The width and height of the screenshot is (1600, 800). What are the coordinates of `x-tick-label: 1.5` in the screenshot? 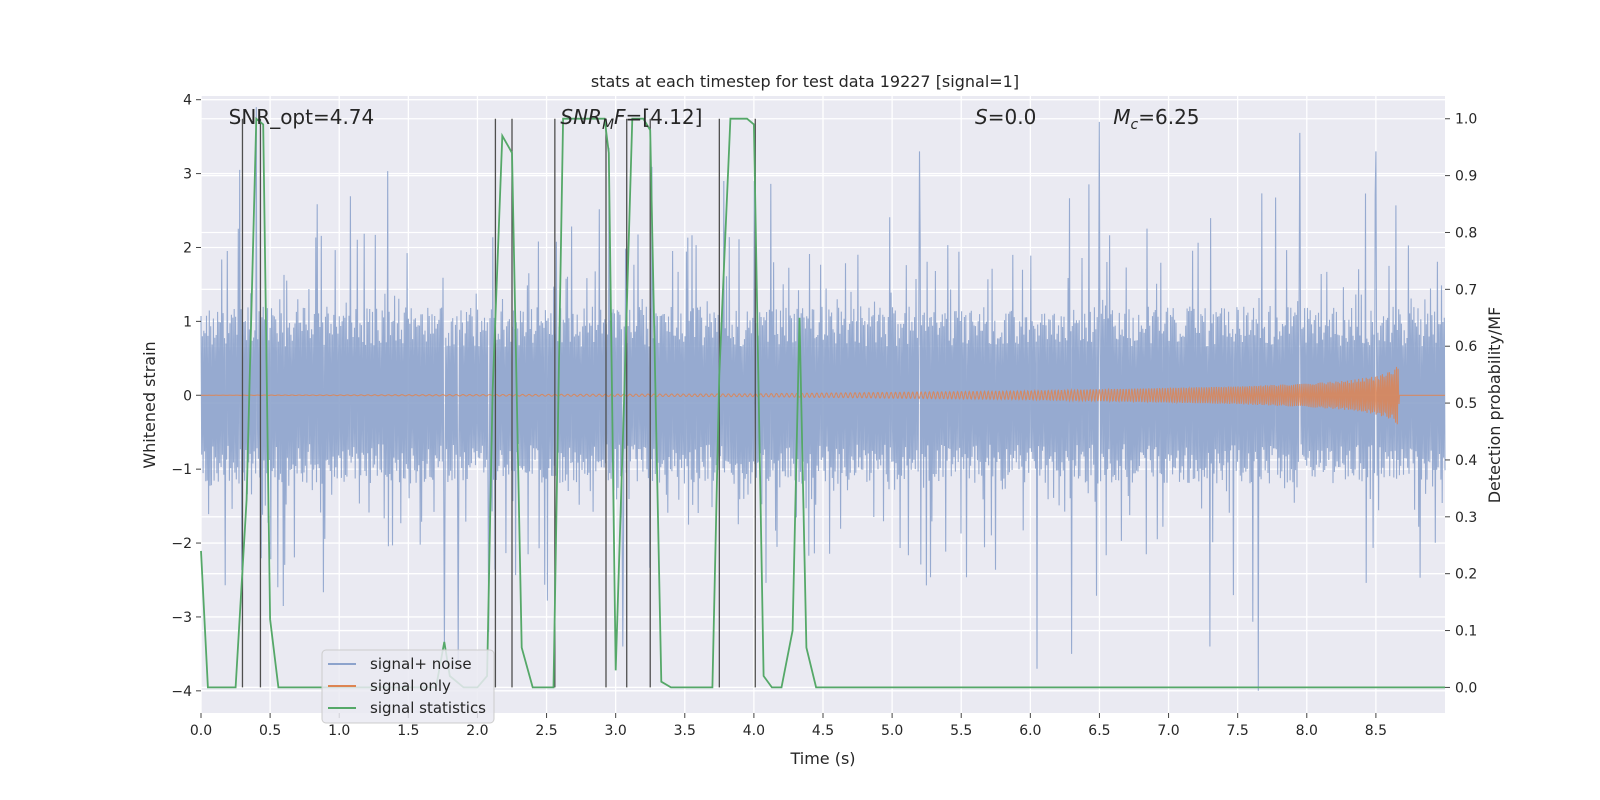 It's located at (408, 731).